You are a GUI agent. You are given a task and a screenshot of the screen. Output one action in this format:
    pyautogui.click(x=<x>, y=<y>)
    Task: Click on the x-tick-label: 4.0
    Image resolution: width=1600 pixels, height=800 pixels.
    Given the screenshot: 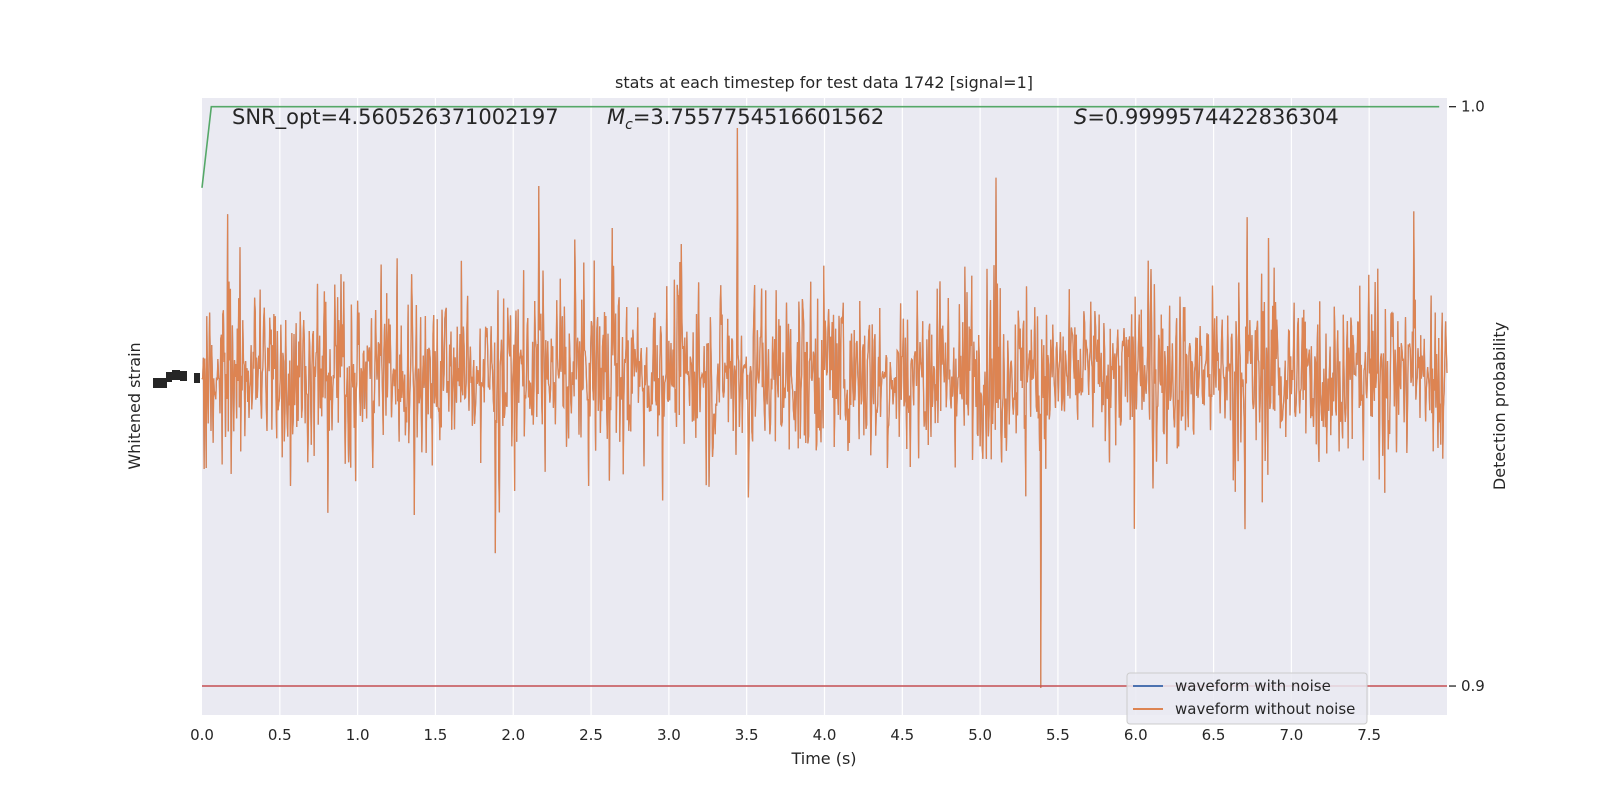 What is the action you would take?
    pyautogui.click(x=825, y=735)
    